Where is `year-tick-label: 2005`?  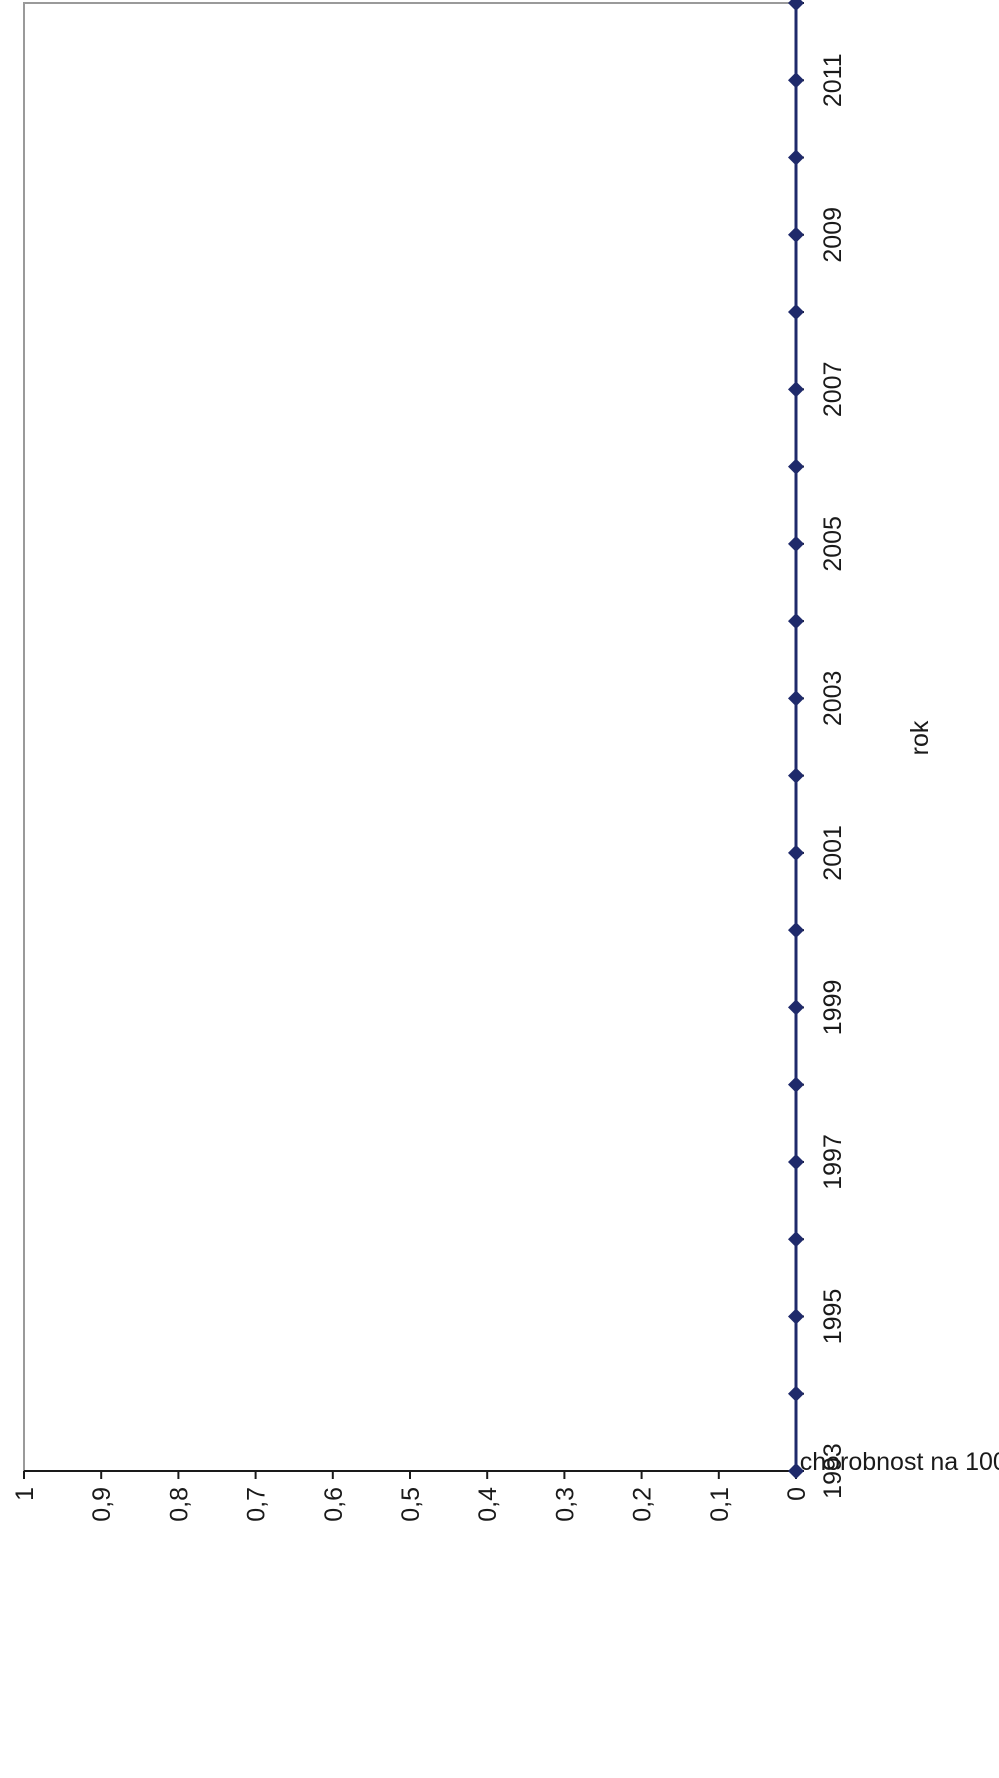
year-tick-label: 2005 is located at coordinates (833, 544).